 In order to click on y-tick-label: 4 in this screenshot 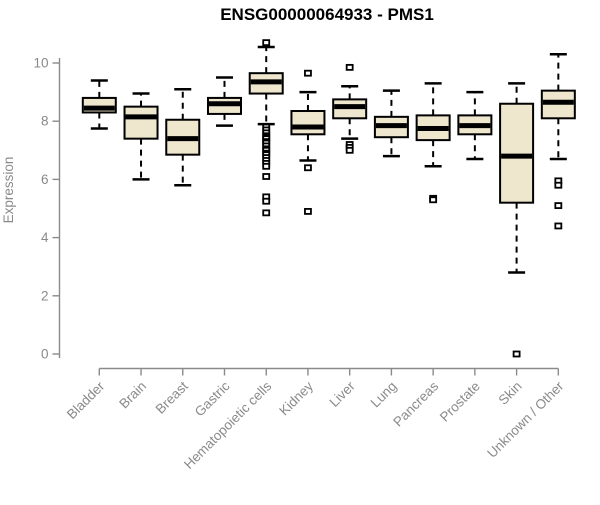, I will do `click(45, 237)`.